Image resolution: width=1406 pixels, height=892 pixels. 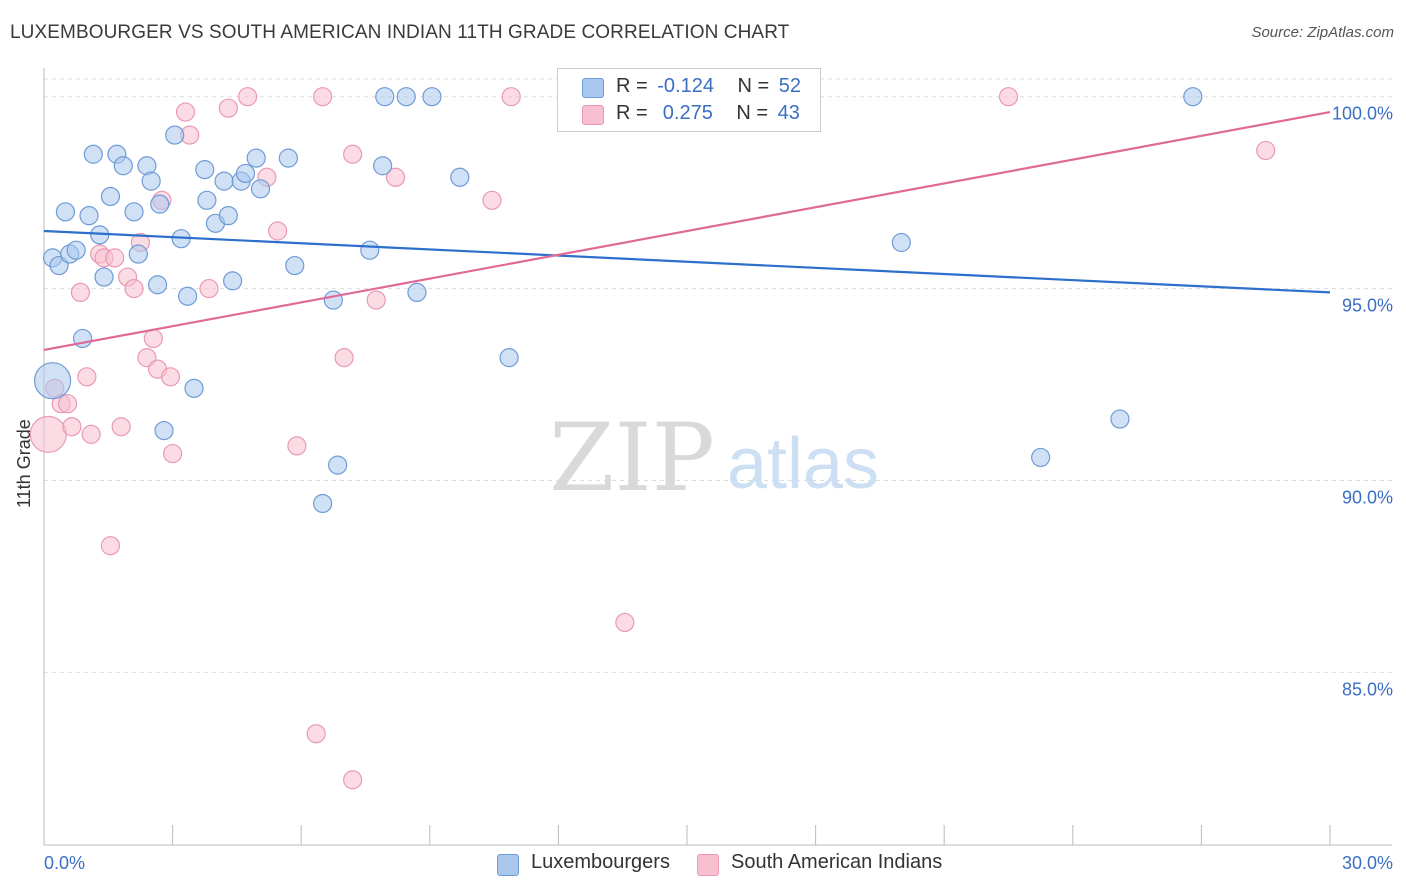 What do you see at coordinates (600, 862) in the screenshot?
I see `series-legend-label: Luxembourgers` at bounding box center [600, 862].